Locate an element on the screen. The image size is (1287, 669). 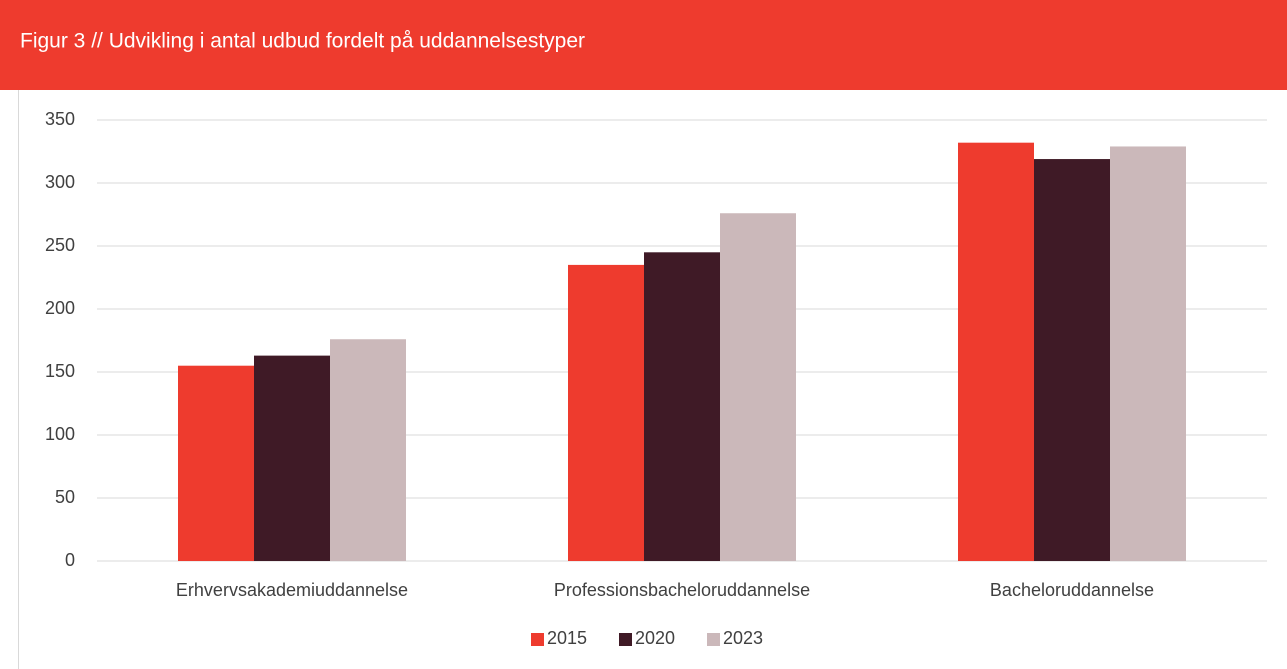
legend-label: 2023 is located at coordinates (743, 638).